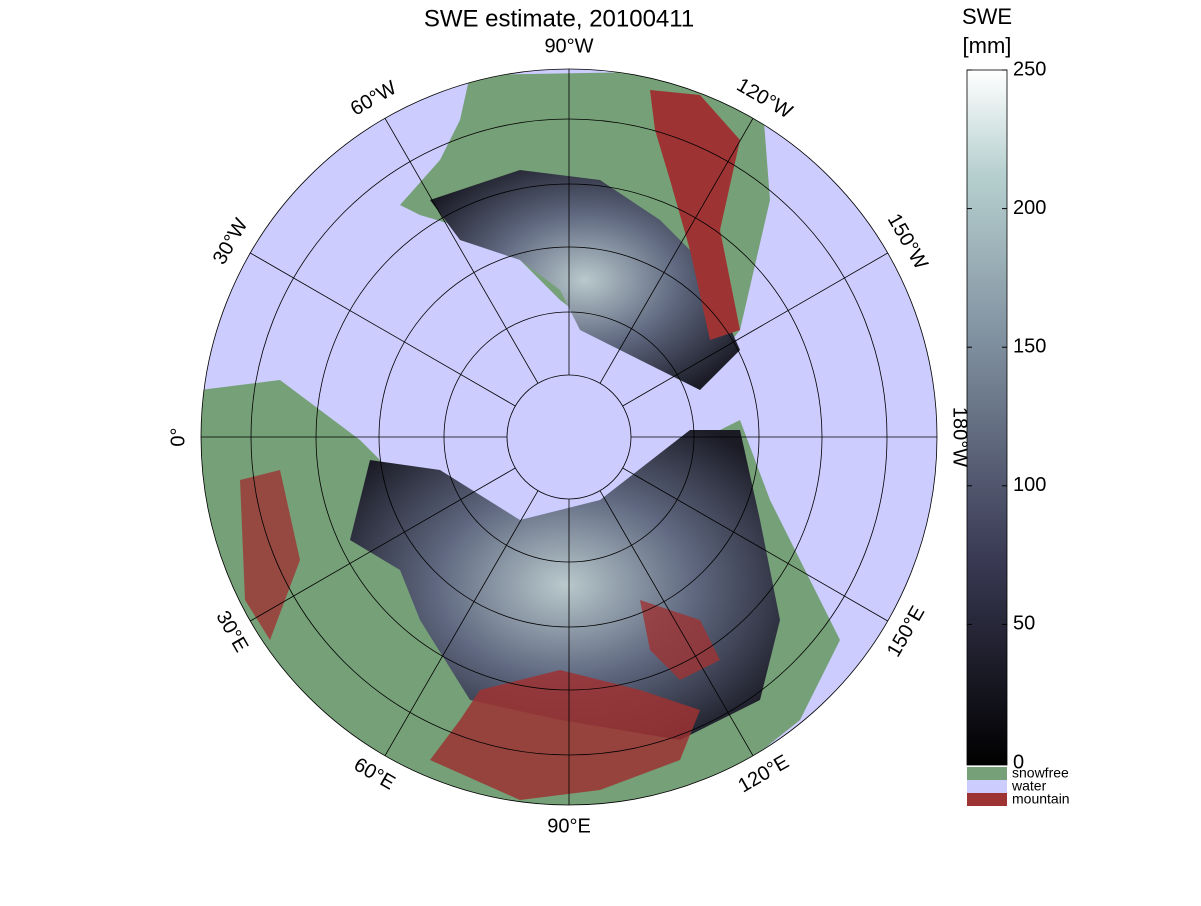  I want to click on longitude-label: 60°E, so click(374, 774).